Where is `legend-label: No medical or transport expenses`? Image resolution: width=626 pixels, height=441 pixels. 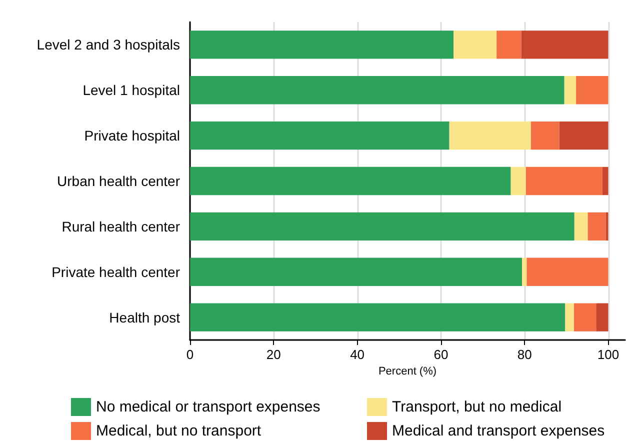
legend-label: No medical or transport expenses is located at coordinates (208, 407).